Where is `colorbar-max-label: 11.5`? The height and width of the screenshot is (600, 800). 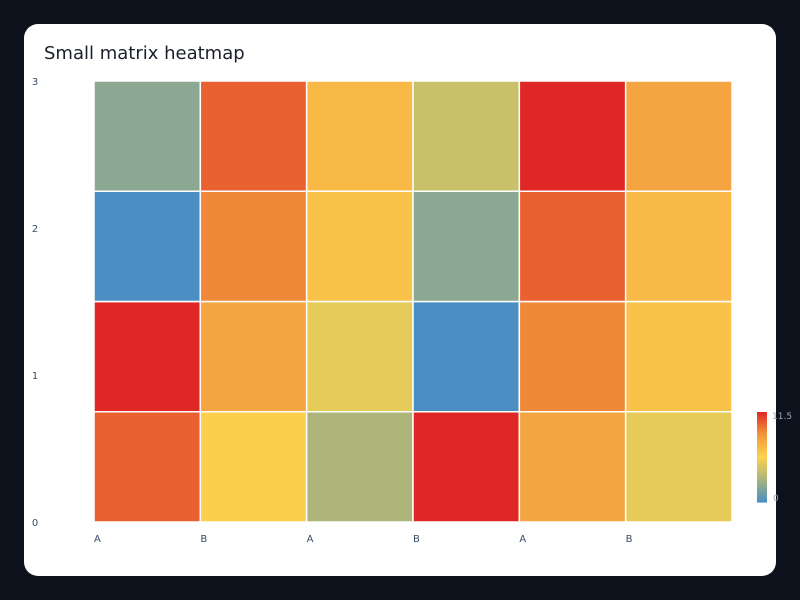
colorbar-max-label: 11.5 is located at coordinates (782, 417).